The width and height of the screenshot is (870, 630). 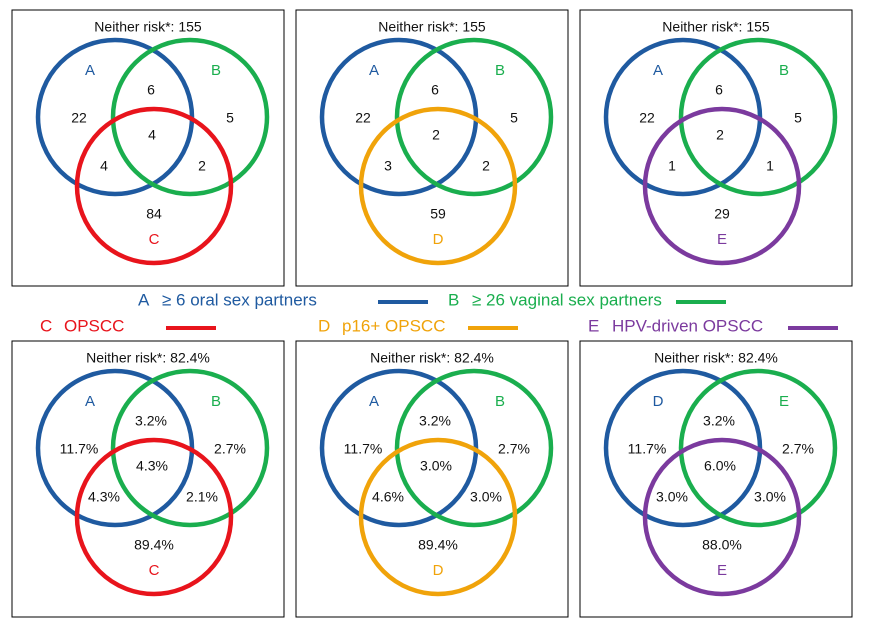 What do you see at coordinates (438, 214) in the screenshot?
I see `region-value-c-only: 59` at bounding box center [438, 214].